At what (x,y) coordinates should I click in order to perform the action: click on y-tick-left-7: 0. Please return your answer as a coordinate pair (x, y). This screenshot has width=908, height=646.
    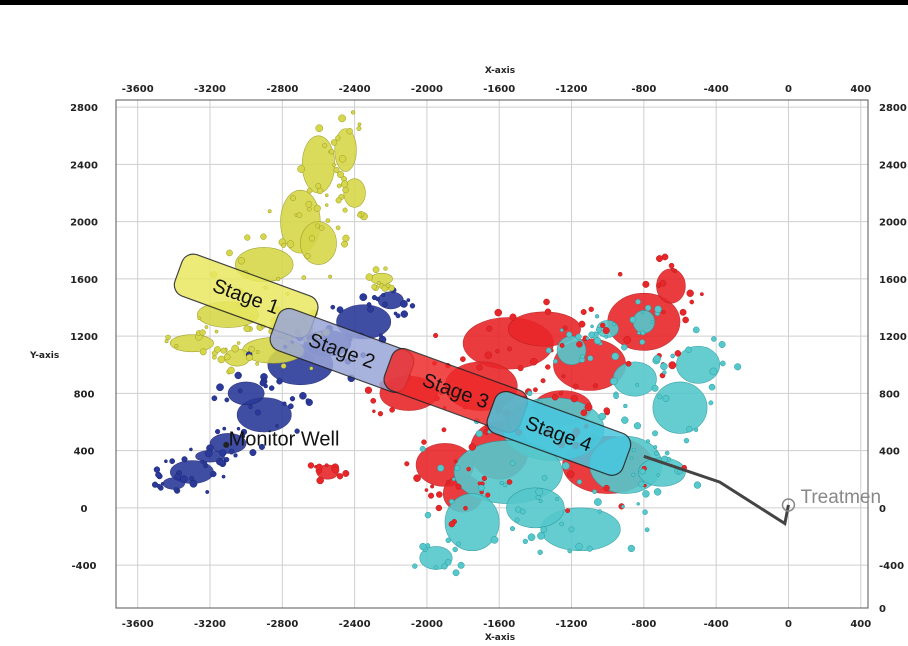
    Looking at the image, I should click on (84, 509).